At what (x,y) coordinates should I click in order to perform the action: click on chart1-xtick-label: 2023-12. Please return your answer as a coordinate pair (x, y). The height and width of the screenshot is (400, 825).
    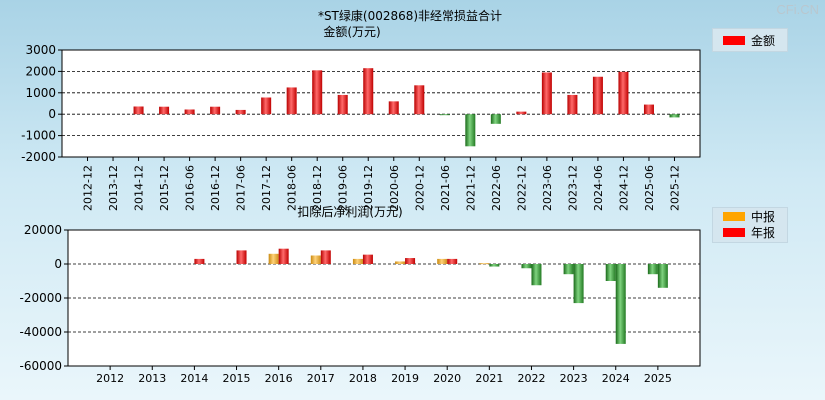
    Looking at the image, I should click on (572, 188).